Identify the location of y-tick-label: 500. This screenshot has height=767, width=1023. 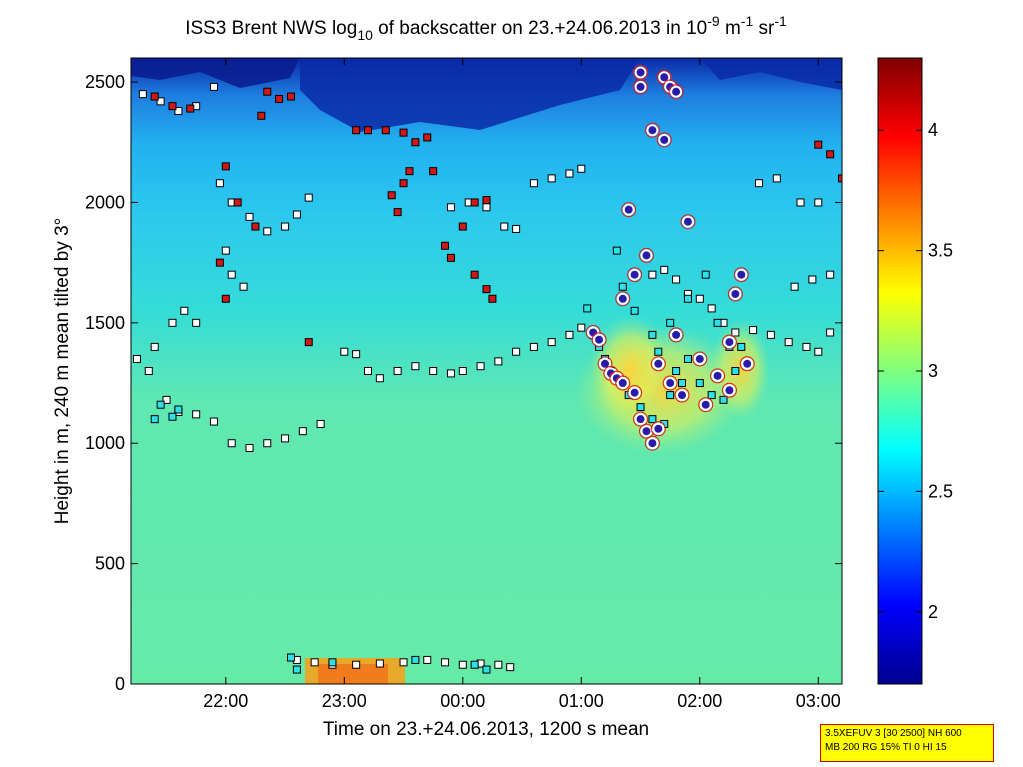
(110, 564).